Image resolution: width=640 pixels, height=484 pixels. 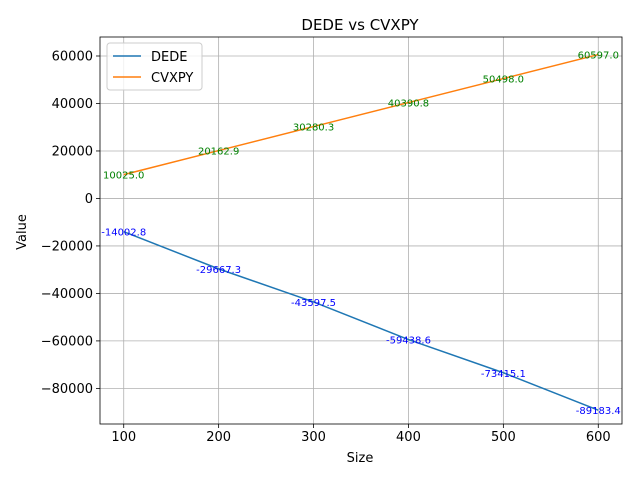 What do you see at coordinates (22, 232) in the screenshot?
I see `y-axis-title: Value` at bounding box center [22, 232].